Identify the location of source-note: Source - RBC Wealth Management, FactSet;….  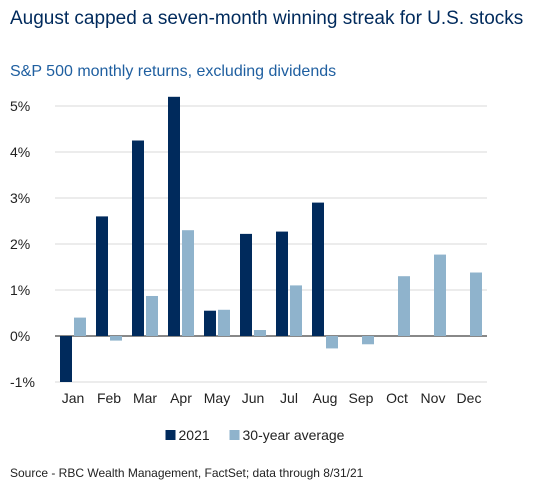
(187, 473).